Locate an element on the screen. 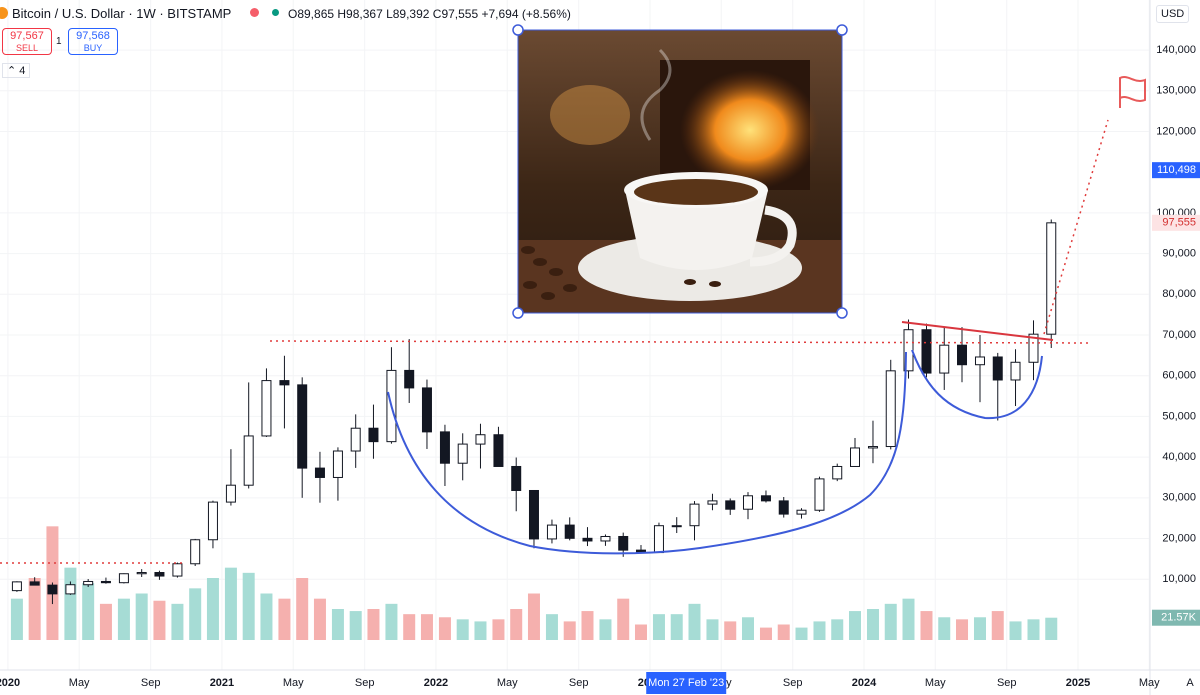 This screenshot has height=695, width=1200. indicator-count: 4 is located at coordinates (22, 71).